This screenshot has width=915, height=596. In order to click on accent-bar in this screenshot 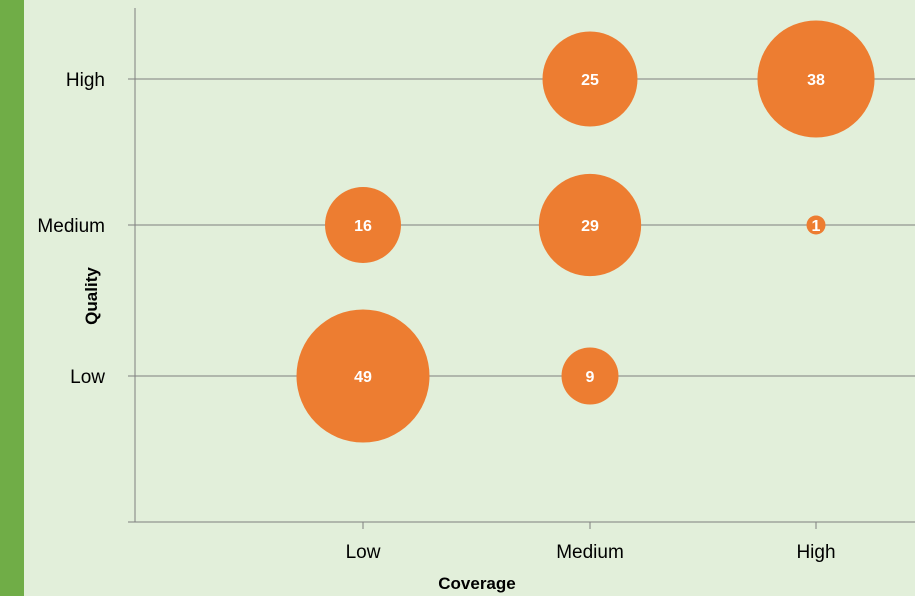, I will do `click(12, 298)`.